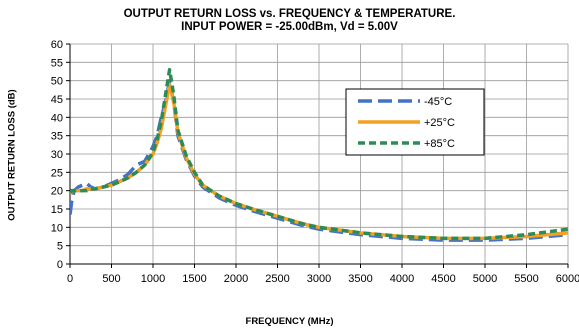 This screenshot has width=579, height=329. I want to click on y-tick-label: 0, so click(60, 265).